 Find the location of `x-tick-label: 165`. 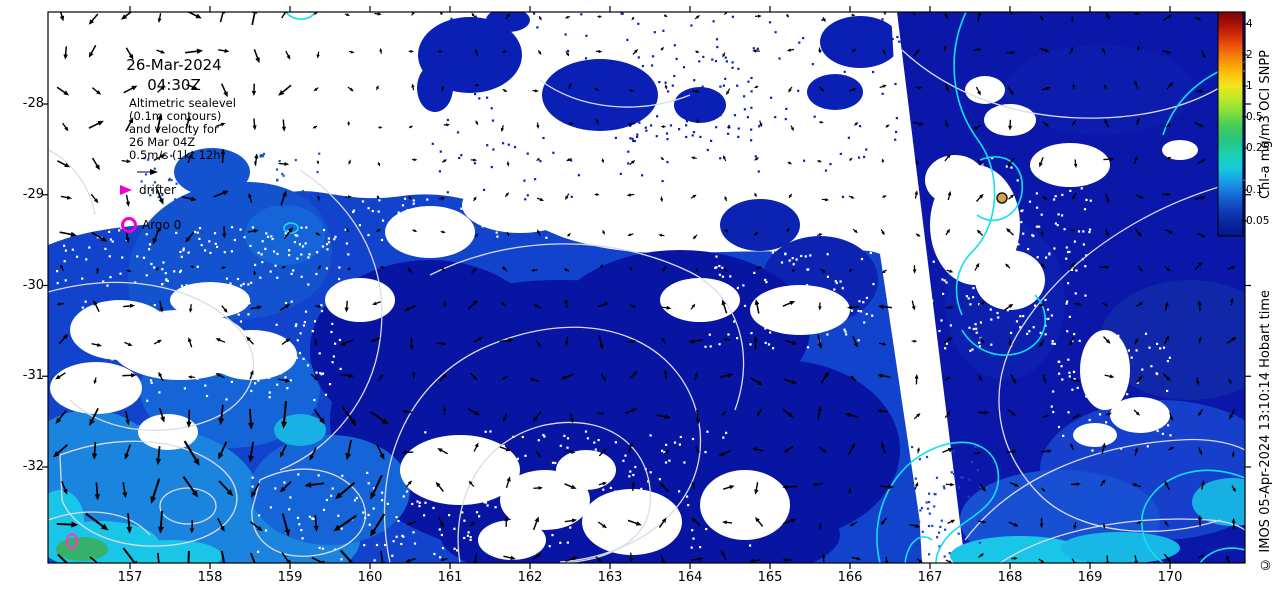

x-tick-label: 165 is located at coordinates (770, 577).